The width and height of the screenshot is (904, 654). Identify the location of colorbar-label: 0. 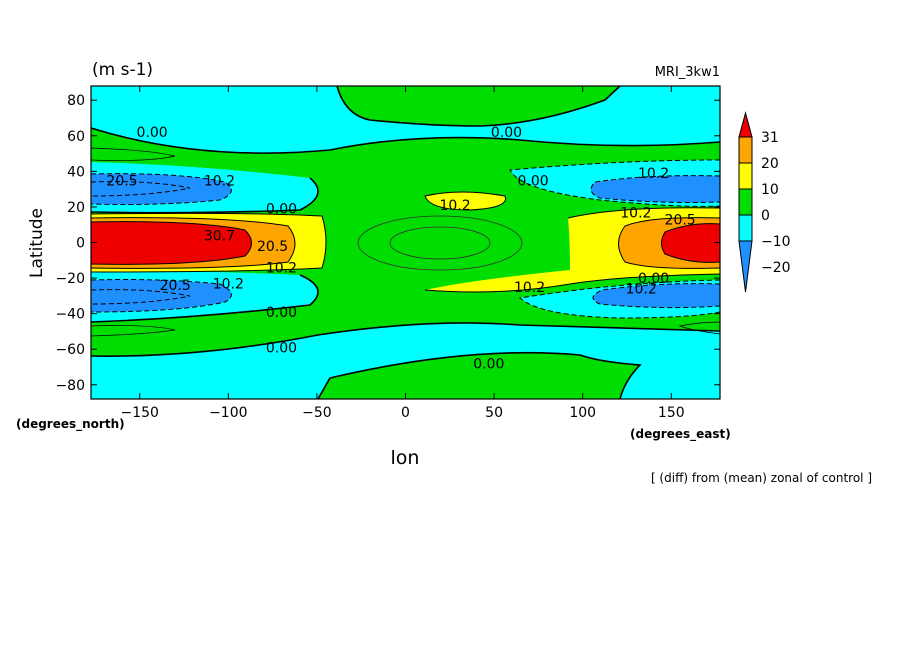
(765, 216).